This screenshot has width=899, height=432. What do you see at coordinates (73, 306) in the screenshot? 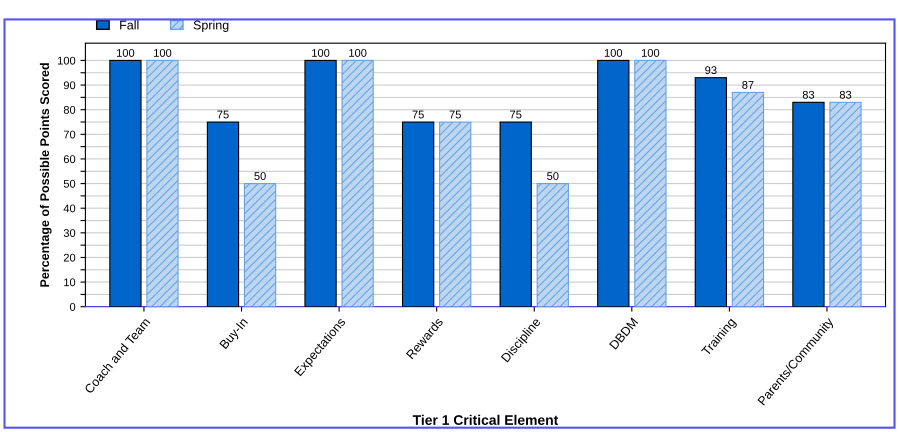
I see `y-tick-label: 0` at bounding box center [73, 306].